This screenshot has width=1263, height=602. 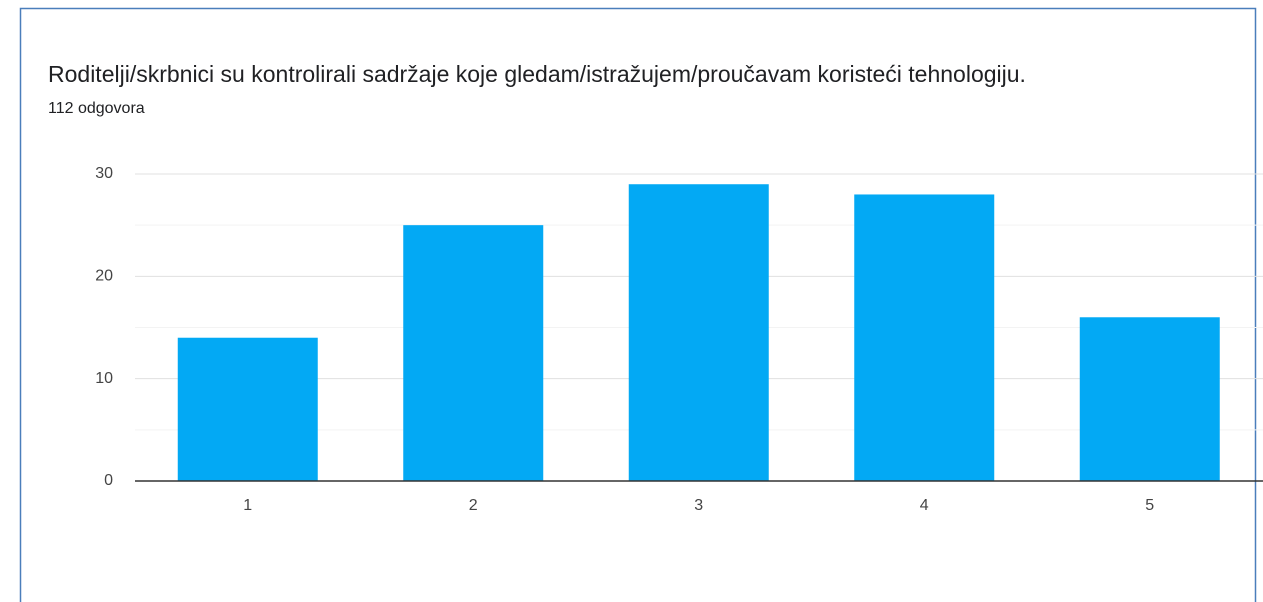 I want to click on x-tick-label: 5, so click(x=1149, y=505).